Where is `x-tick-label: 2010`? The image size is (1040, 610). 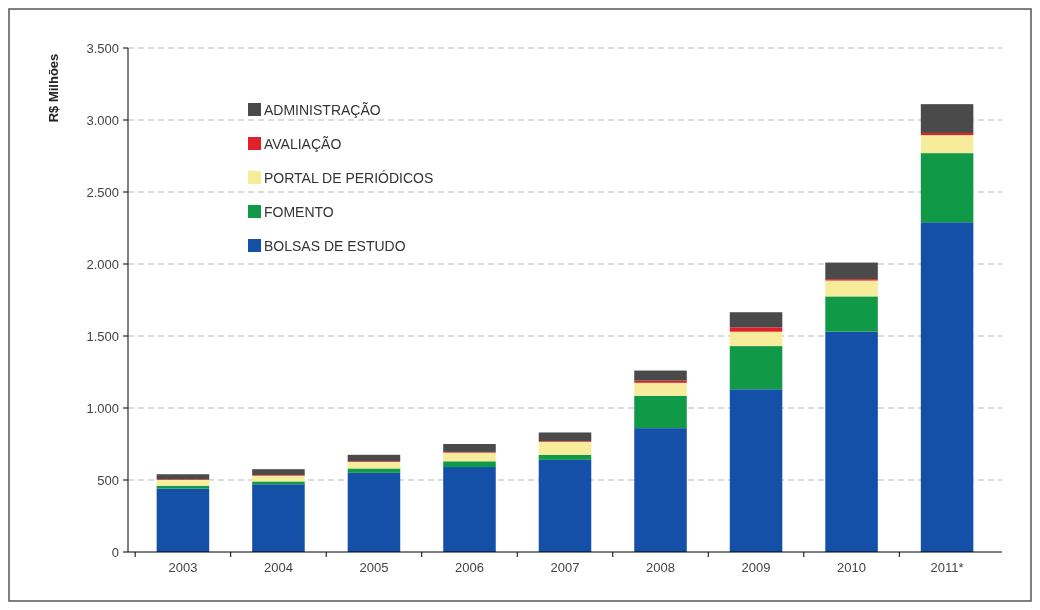 x-tick-label: 2010 is located at coordinates (852, 567).